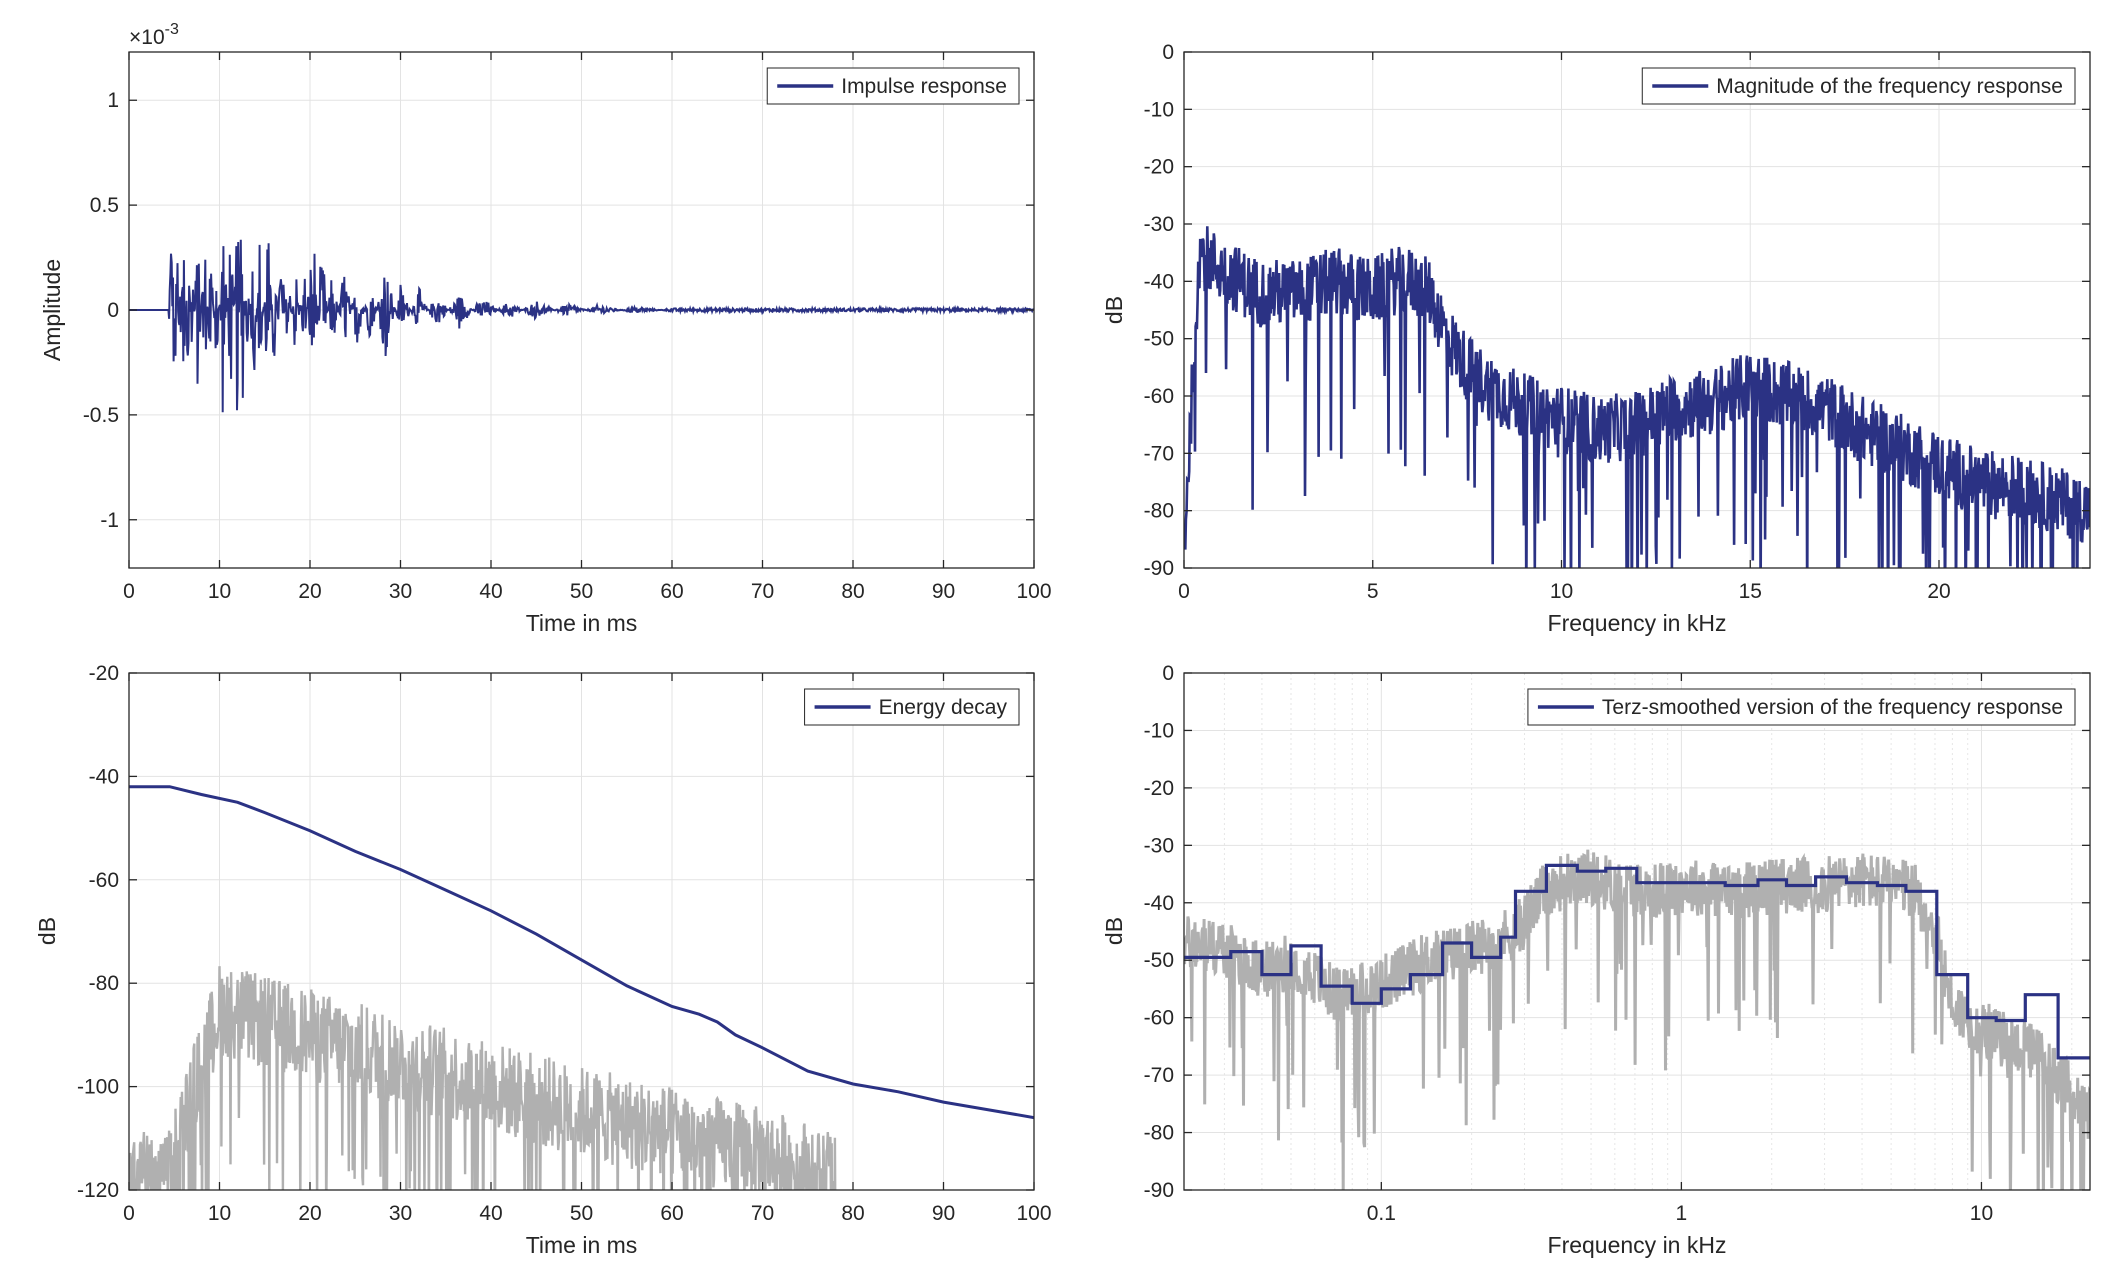 The height and width of the screenshot is (1276, 2126). What do you see at coordinates (98, 1190) in the screenshot?
I see `y-tick-label: -120` at bounding box center [98, 1190].